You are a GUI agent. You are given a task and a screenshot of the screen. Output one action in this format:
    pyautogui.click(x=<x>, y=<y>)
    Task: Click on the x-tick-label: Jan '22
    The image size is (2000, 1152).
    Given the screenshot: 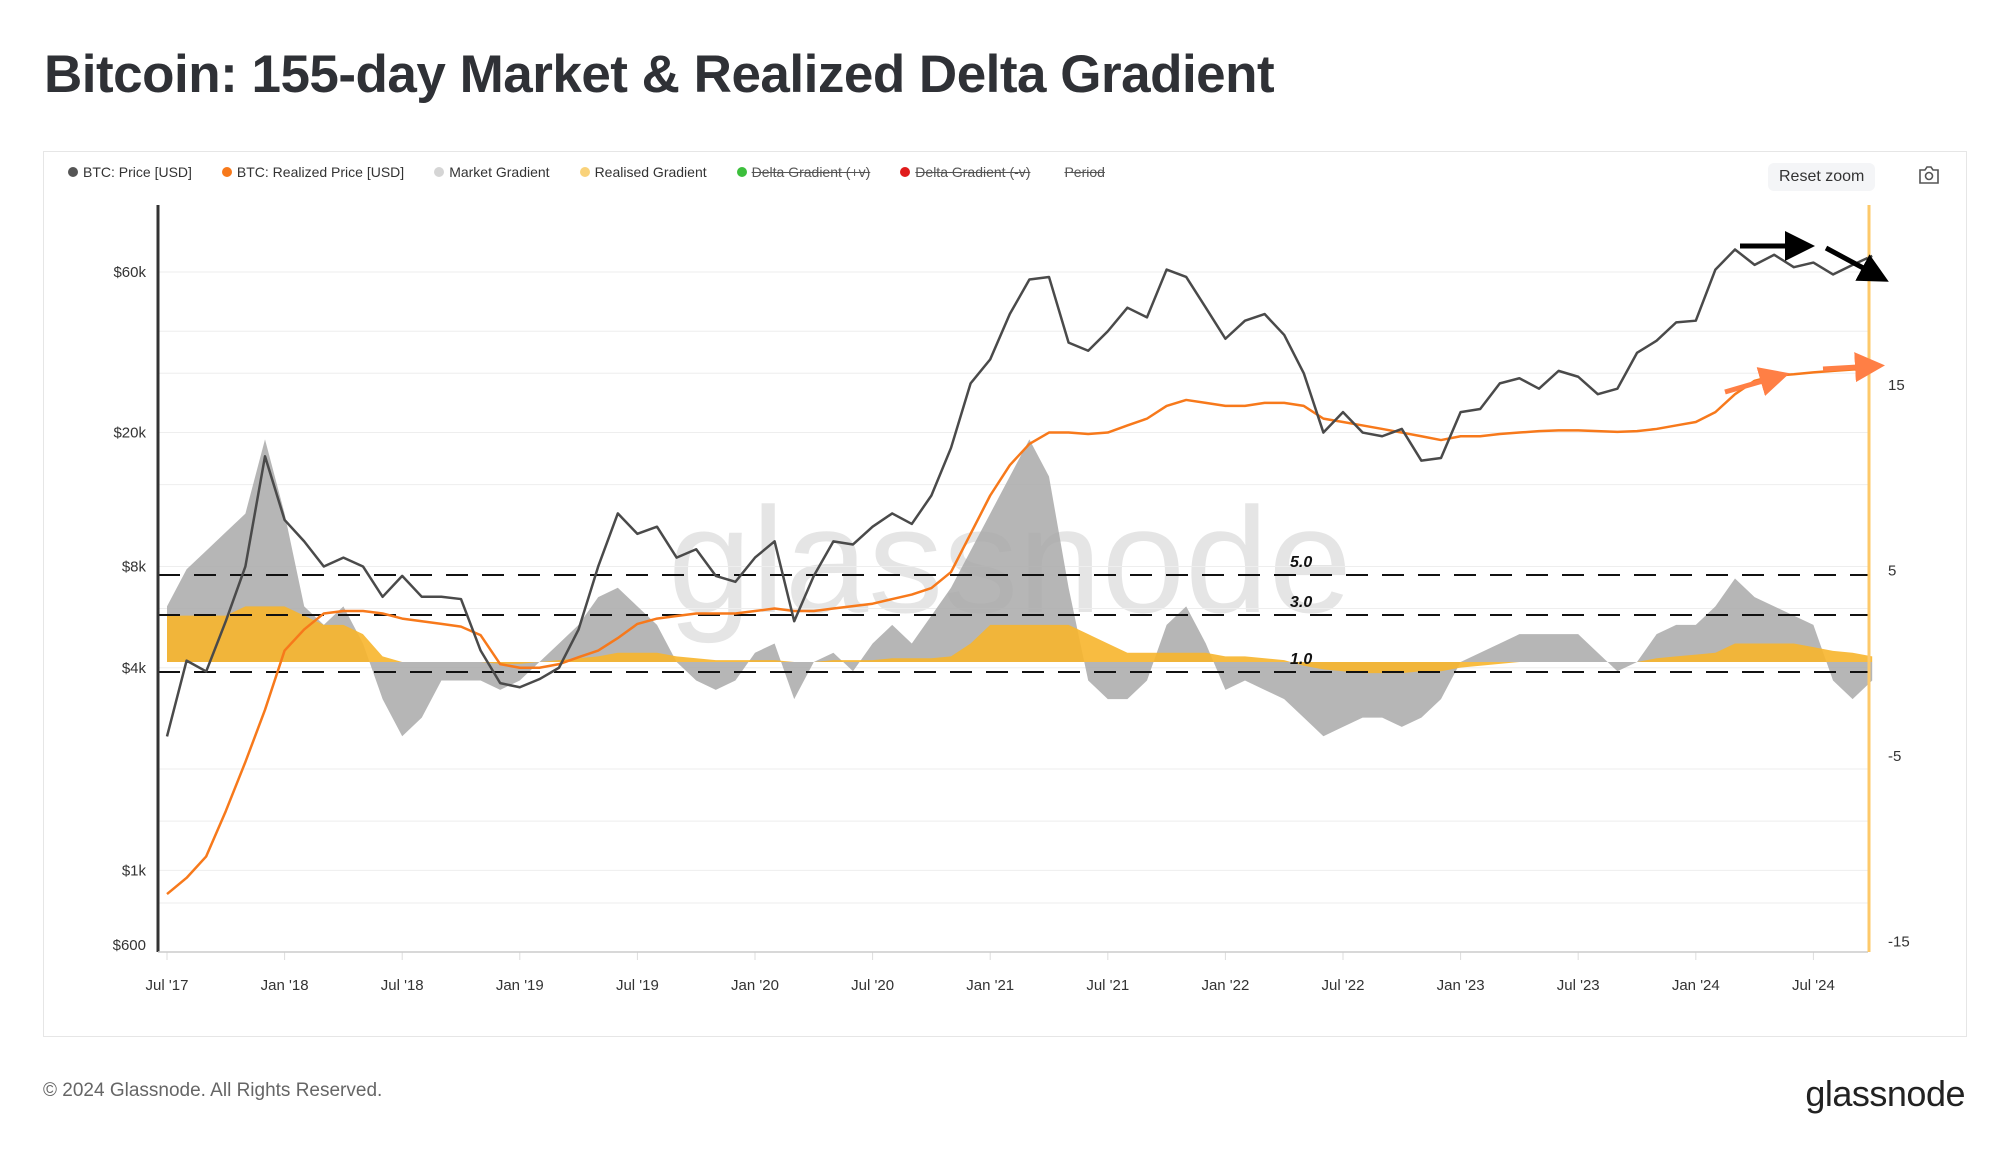 What is the action you would take?
    pyautogui.click(x=1225, y=985)
    